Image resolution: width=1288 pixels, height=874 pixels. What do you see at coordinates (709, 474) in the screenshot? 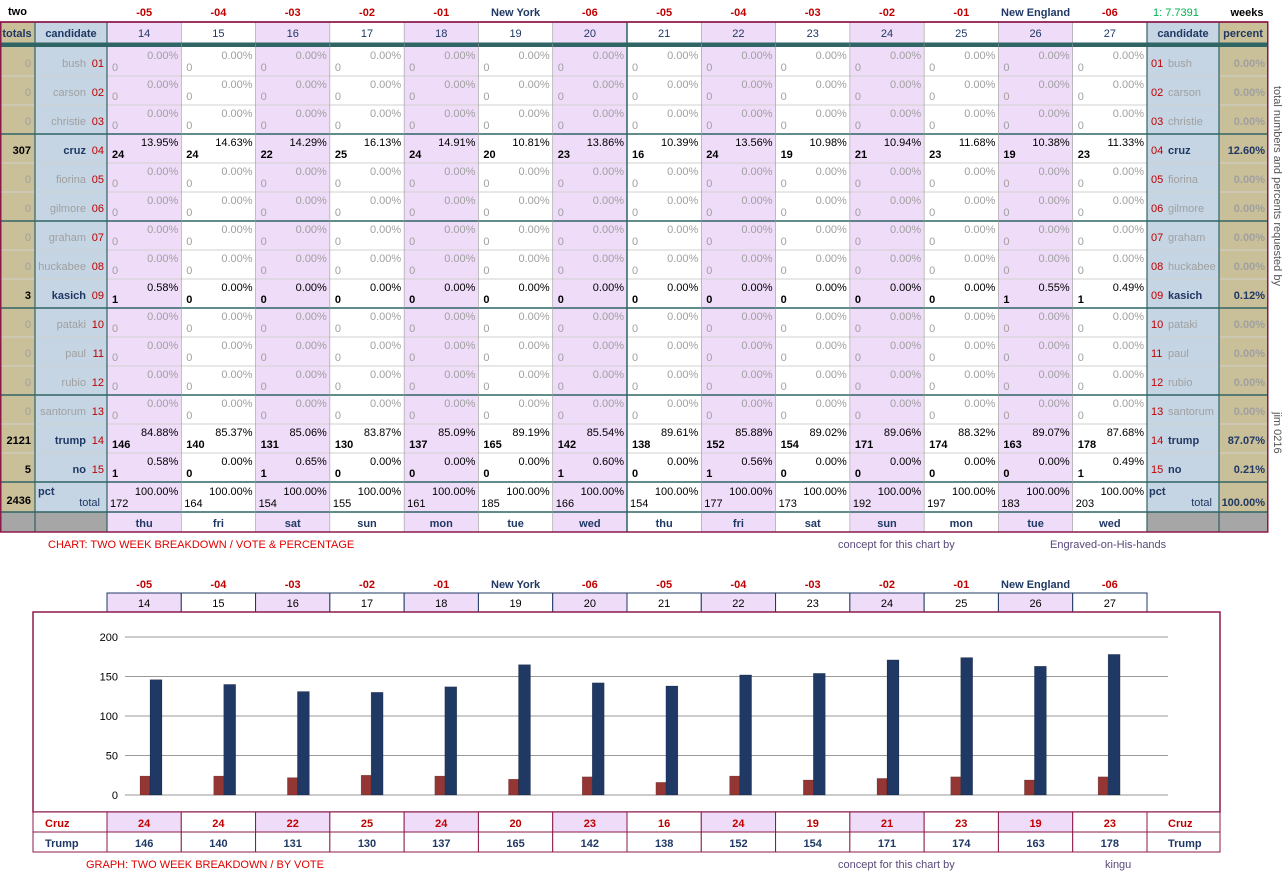
I see `day-count: 1` at bounding box center [709, 474].